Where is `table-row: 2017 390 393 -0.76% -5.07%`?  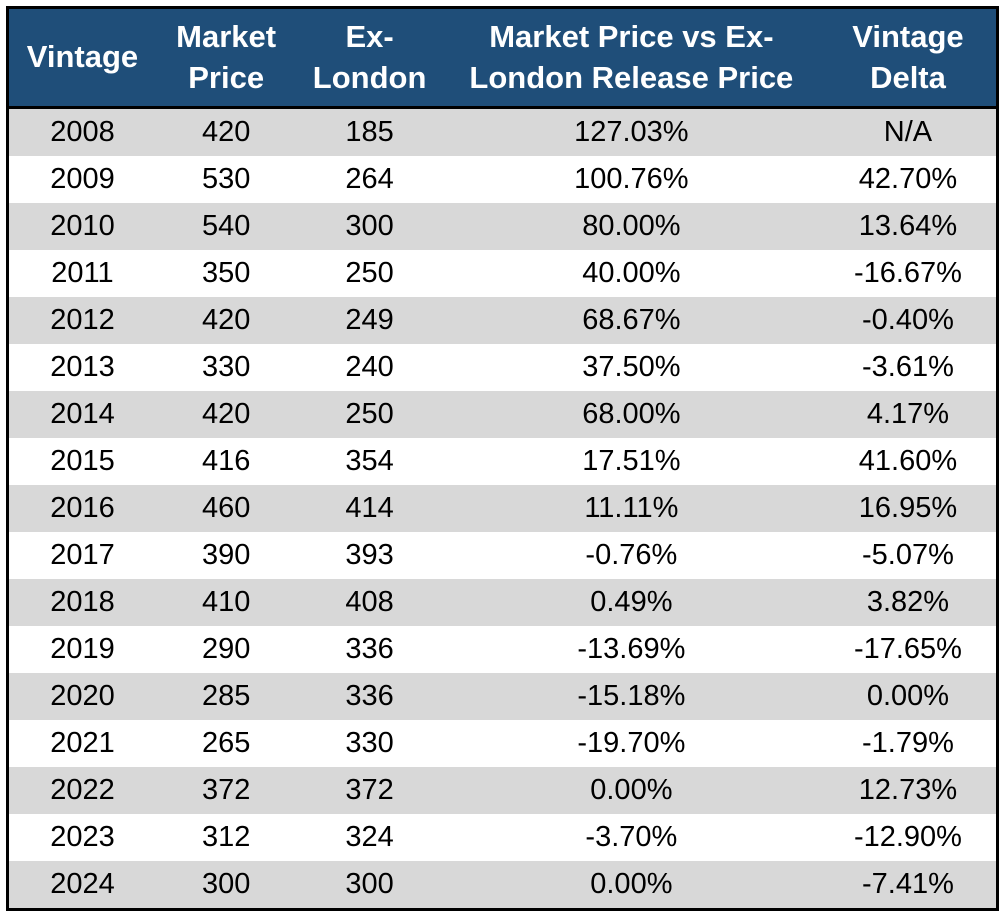 table-row: 2017 390 393 -0.76% -5.07% is located at coordinates (502, 555).